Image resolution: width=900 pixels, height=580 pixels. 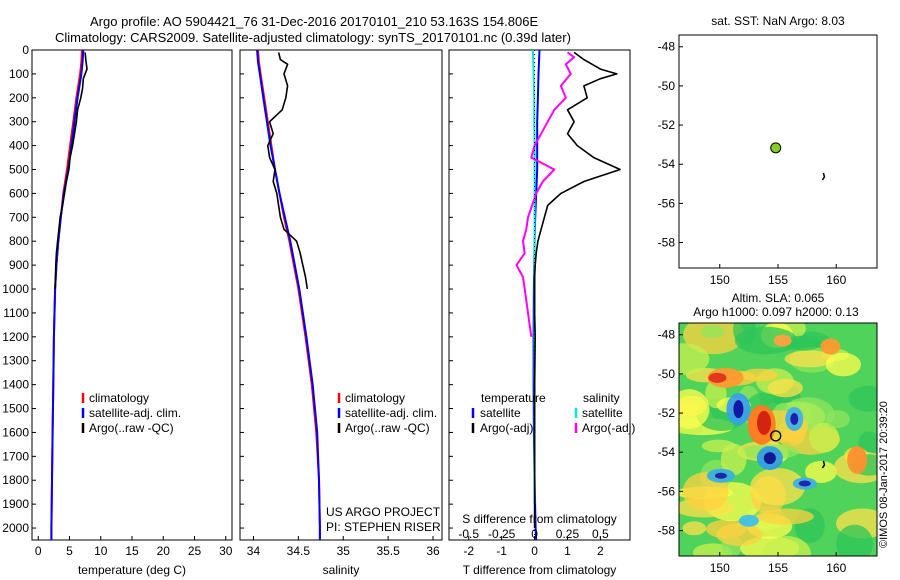 I want to click on x-tick-label: -1, so click(x=501, y=551).